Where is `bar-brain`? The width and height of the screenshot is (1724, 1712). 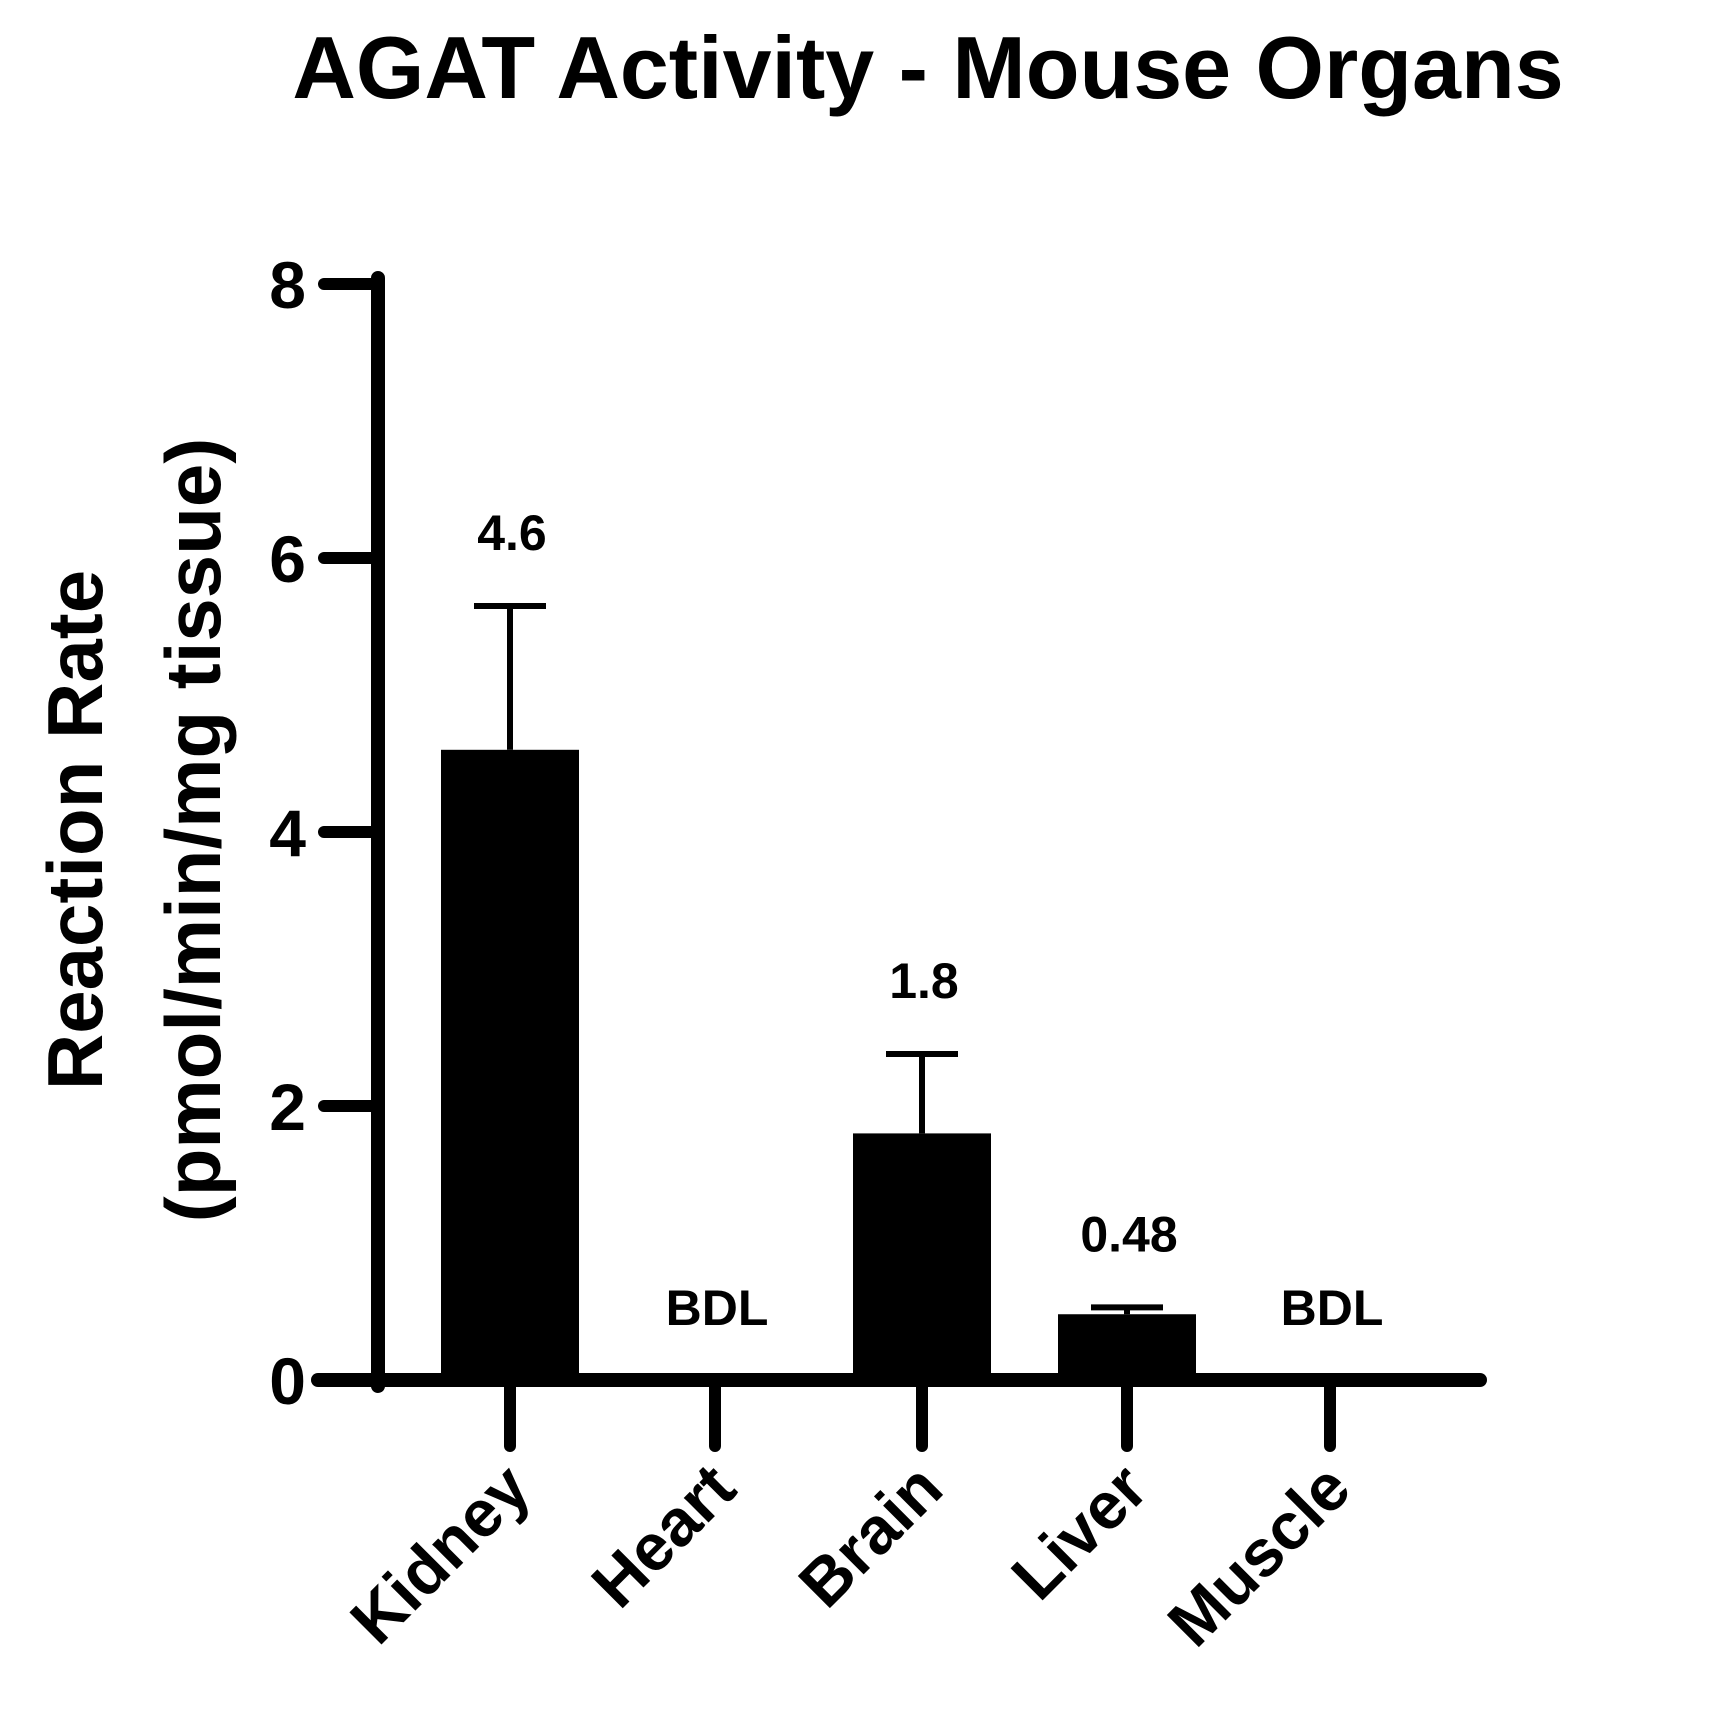
bar-brain is located at coordinates (922, 1256).